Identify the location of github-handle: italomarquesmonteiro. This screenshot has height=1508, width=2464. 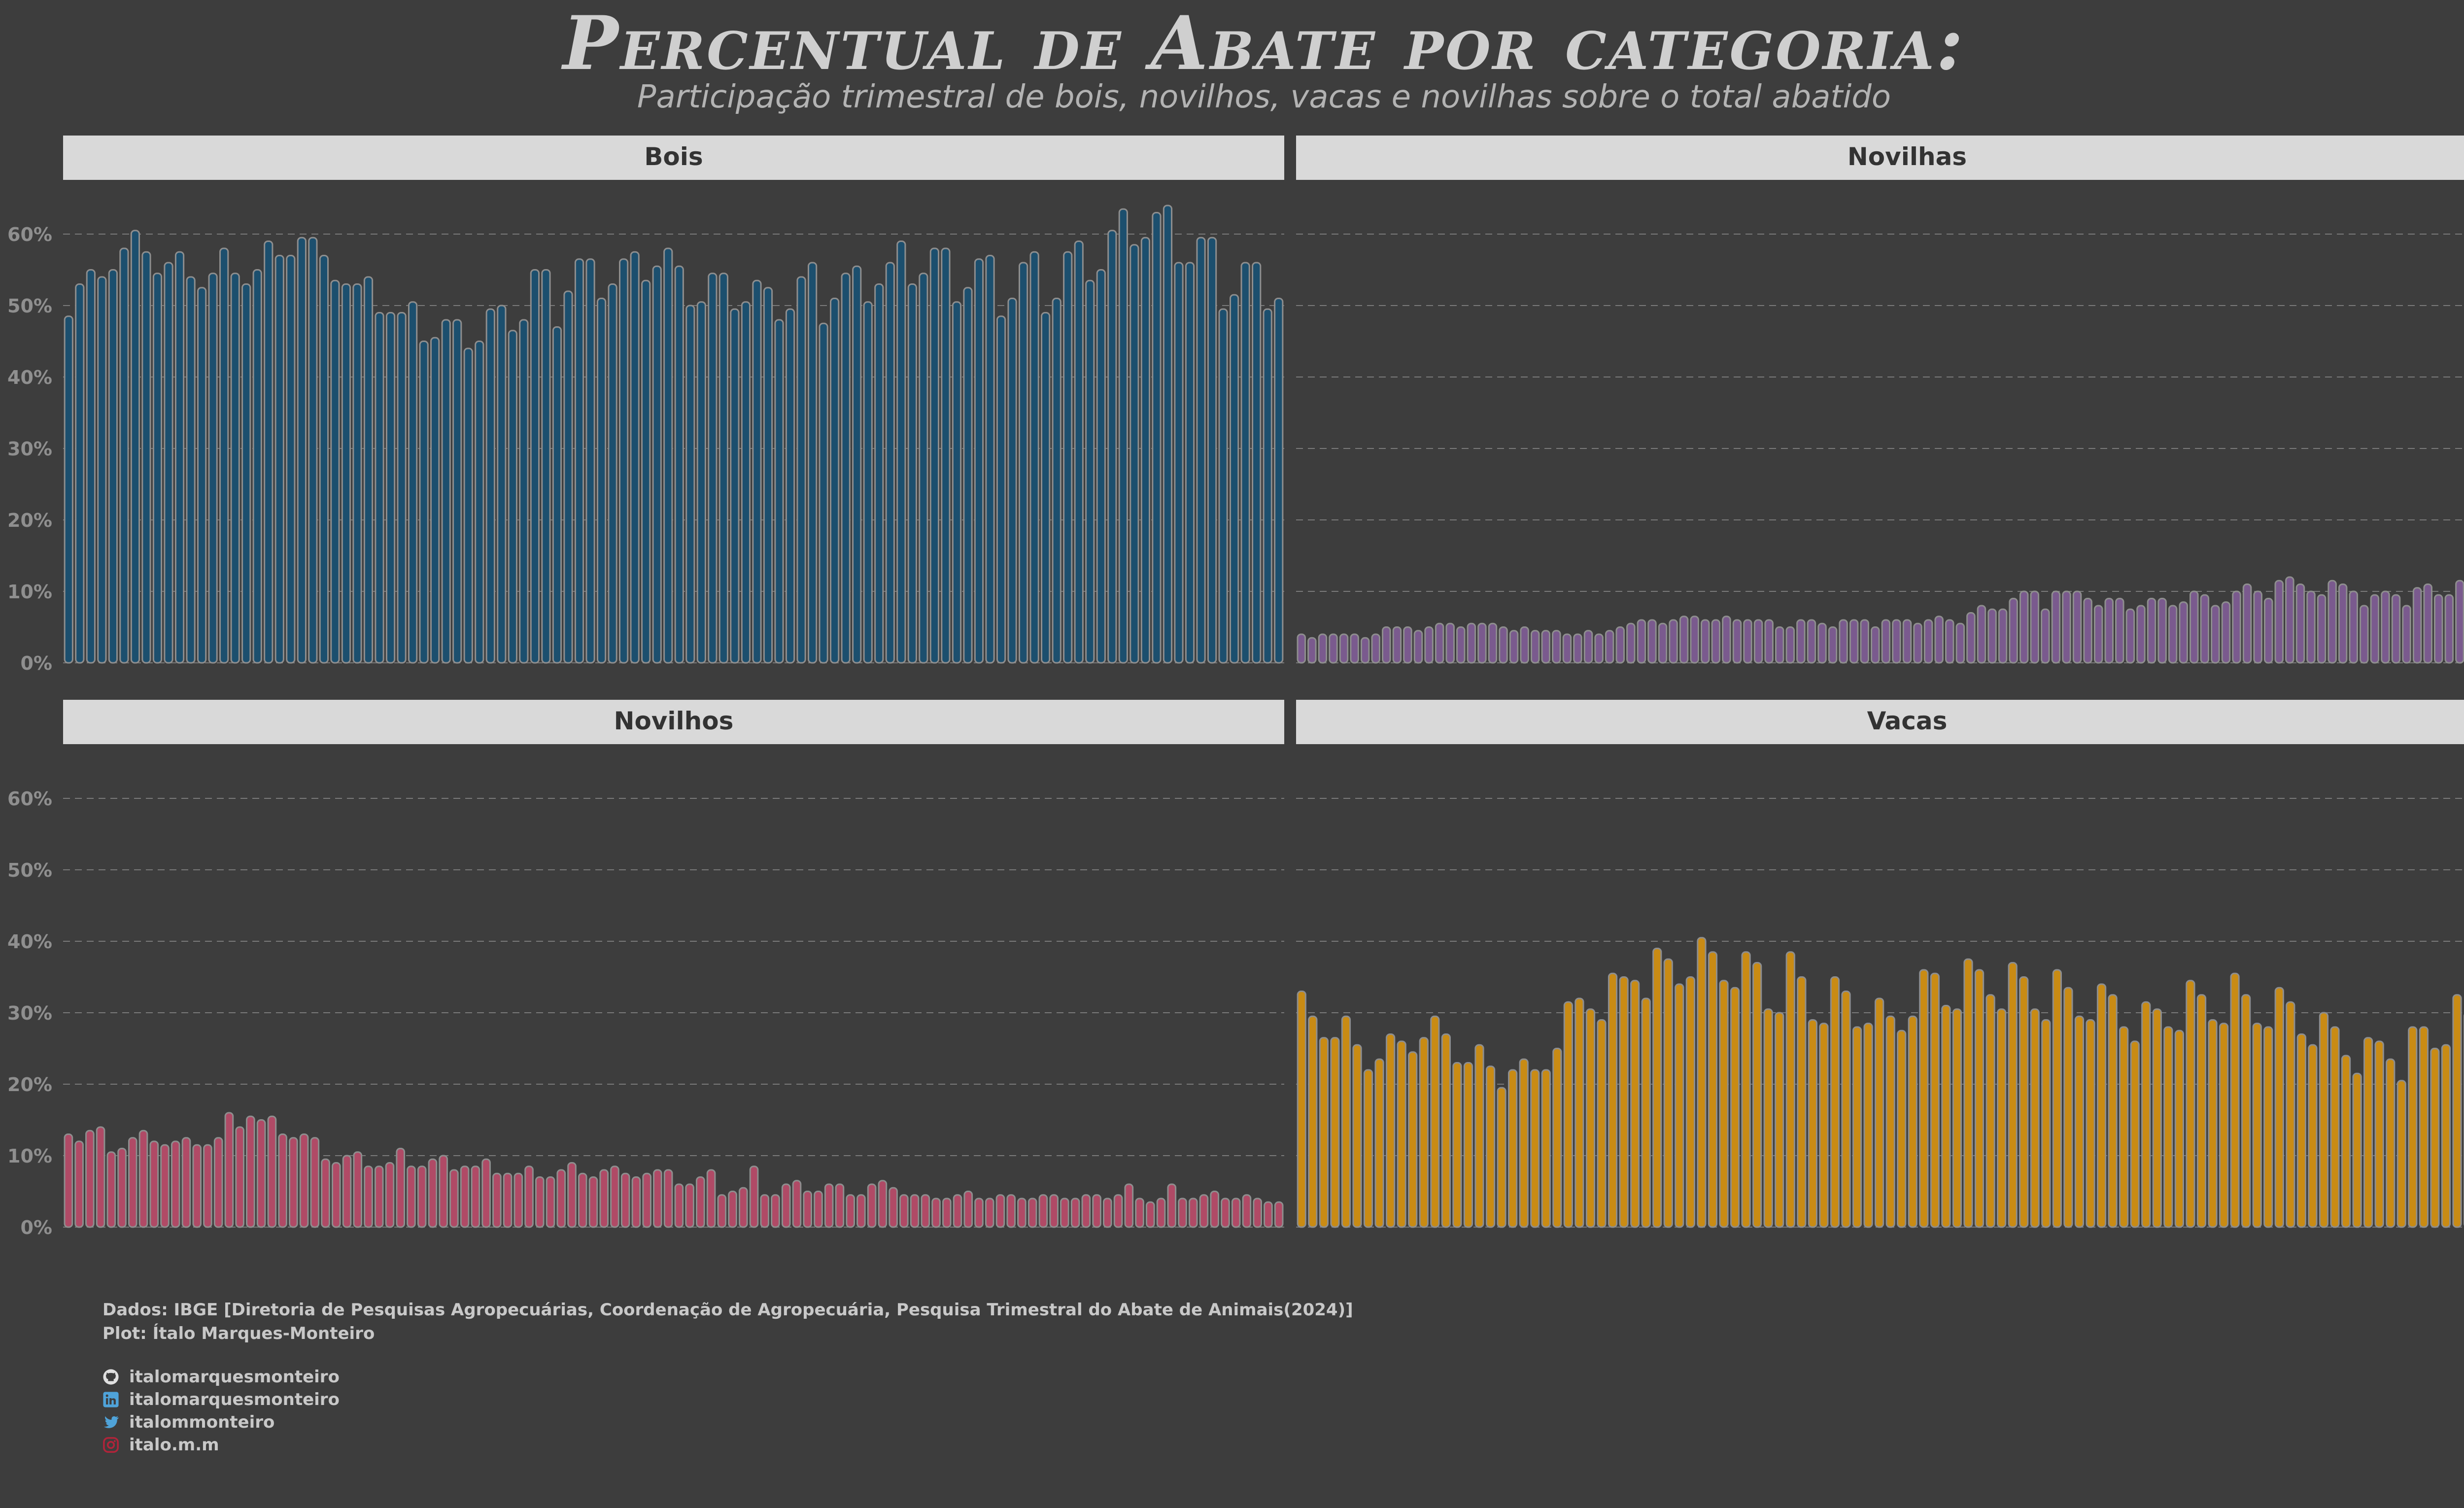
(234, 1377).